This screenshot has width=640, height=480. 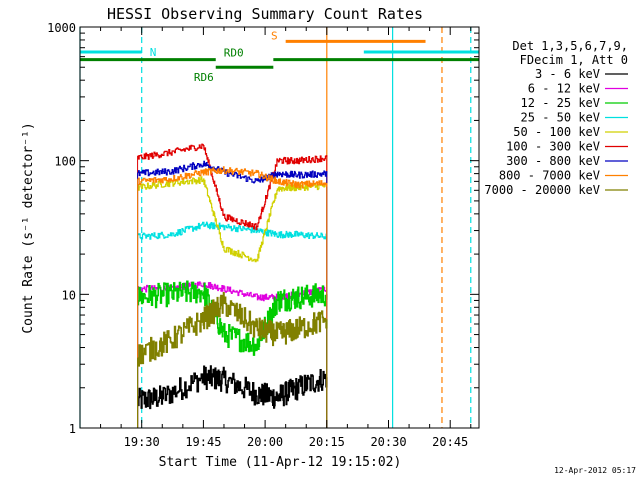 I want to click on legend-label-4: 50 - 100 keV, so click(x=556, y=132).